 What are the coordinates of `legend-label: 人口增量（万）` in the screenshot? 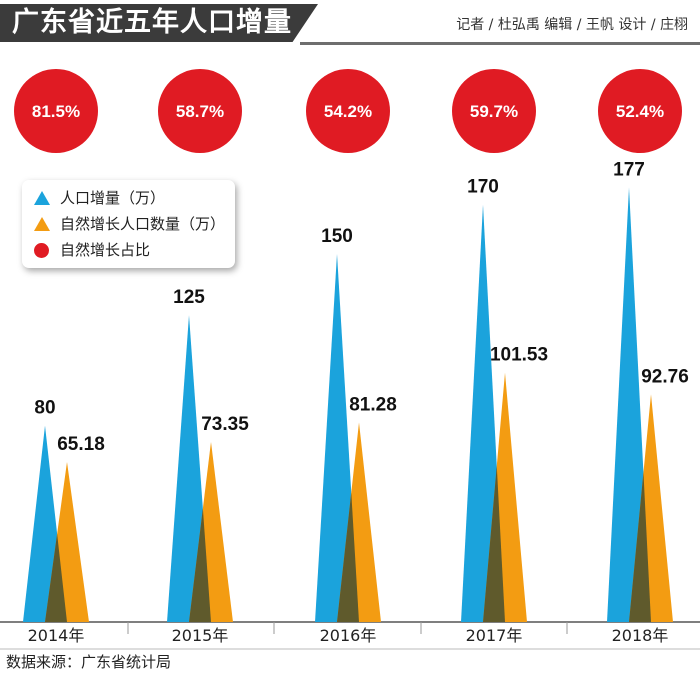 It's located at (113, 198).